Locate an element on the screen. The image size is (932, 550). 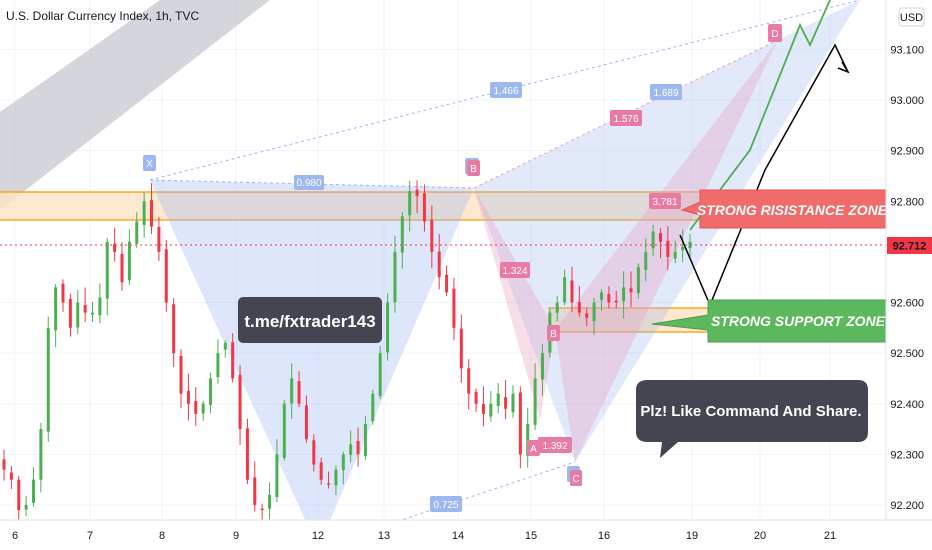
pattern-point-d: D is located at coordinates (775, 33).